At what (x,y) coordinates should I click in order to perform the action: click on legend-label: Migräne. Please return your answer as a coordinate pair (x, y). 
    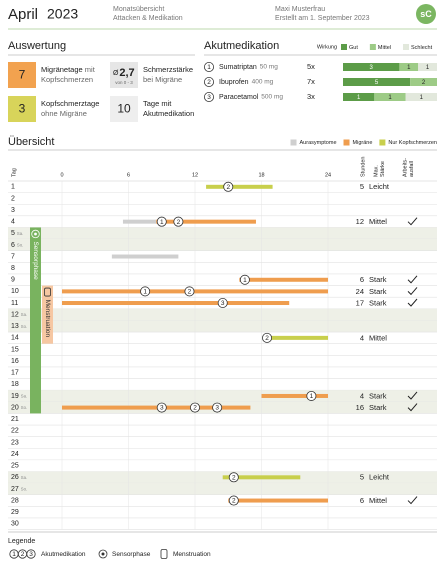
    Looking at the image, I should click on (363, 143).